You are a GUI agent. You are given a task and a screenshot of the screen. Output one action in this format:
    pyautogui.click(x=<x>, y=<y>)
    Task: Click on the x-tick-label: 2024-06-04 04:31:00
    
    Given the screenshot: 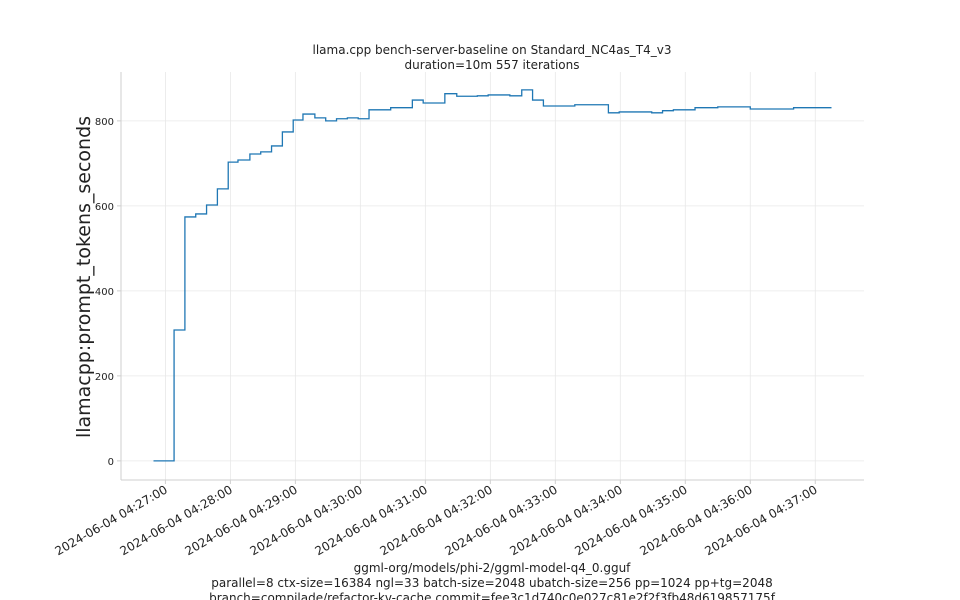 What is the action you would take?
    pyautogui.click(x=370, y=520)
    